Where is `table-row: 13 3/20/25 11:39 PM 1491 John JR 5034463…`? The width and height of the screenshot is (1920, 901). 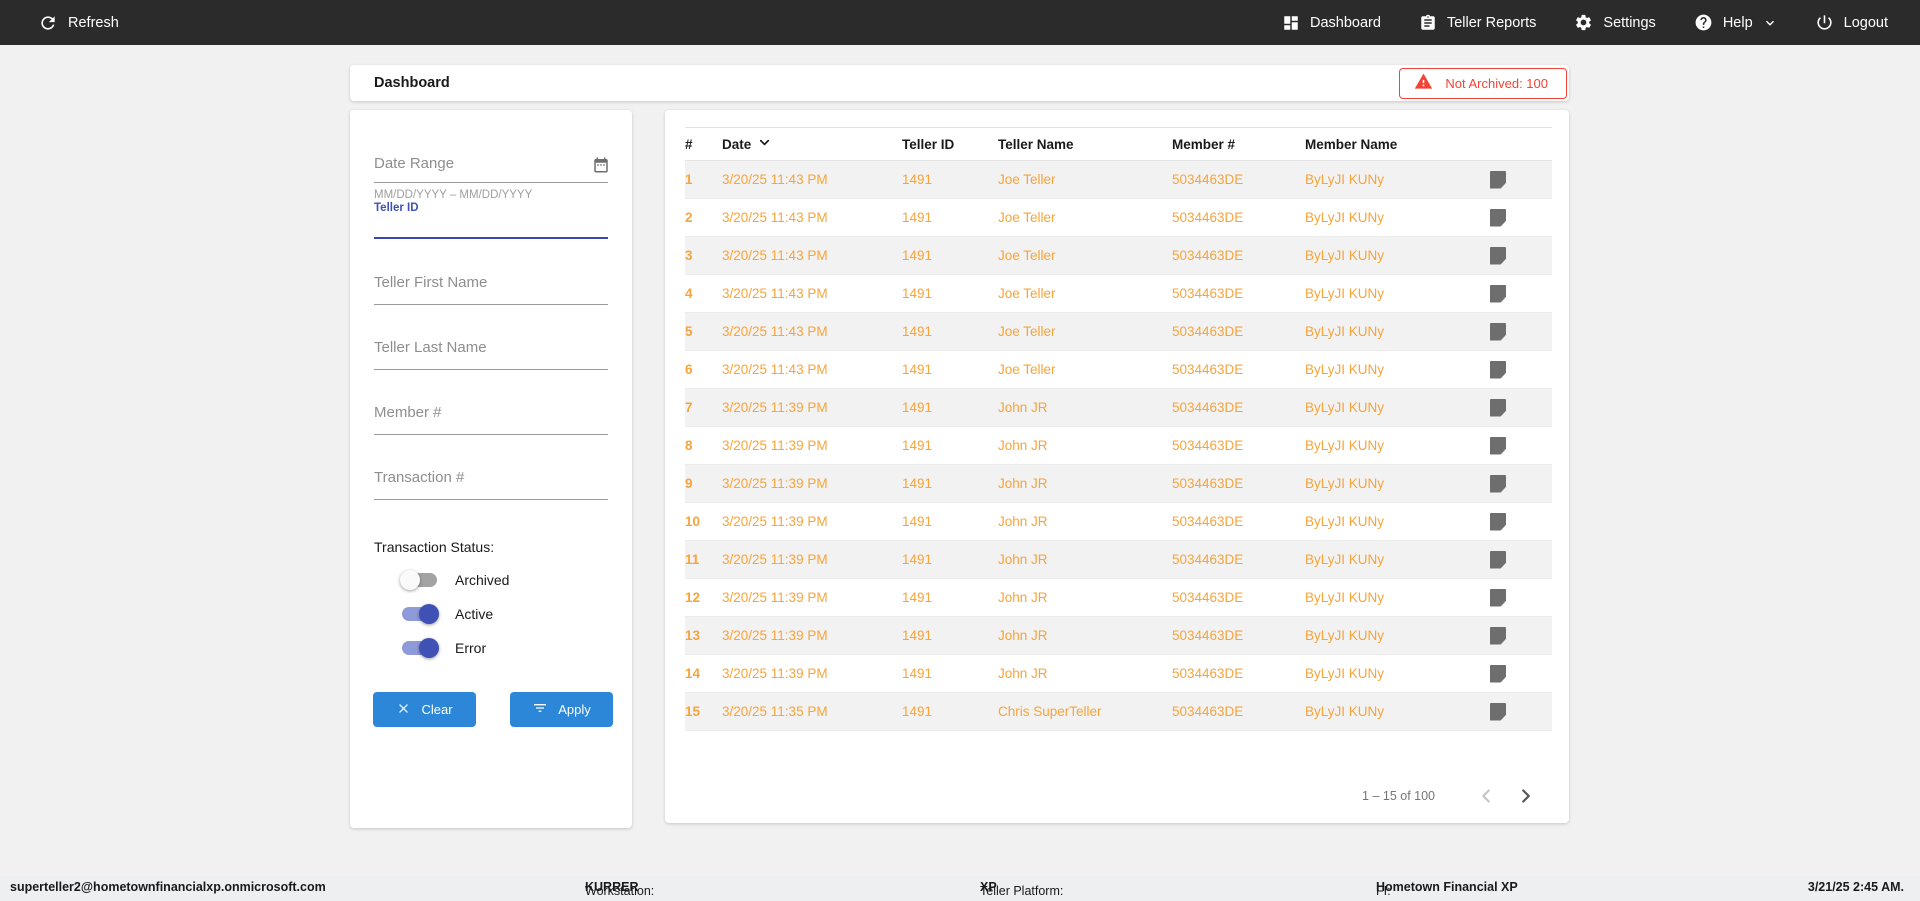
table-row: 13 3/20/25 11:39 PM 1491 John JR 5034463… is located at coordinates (1118, 636).